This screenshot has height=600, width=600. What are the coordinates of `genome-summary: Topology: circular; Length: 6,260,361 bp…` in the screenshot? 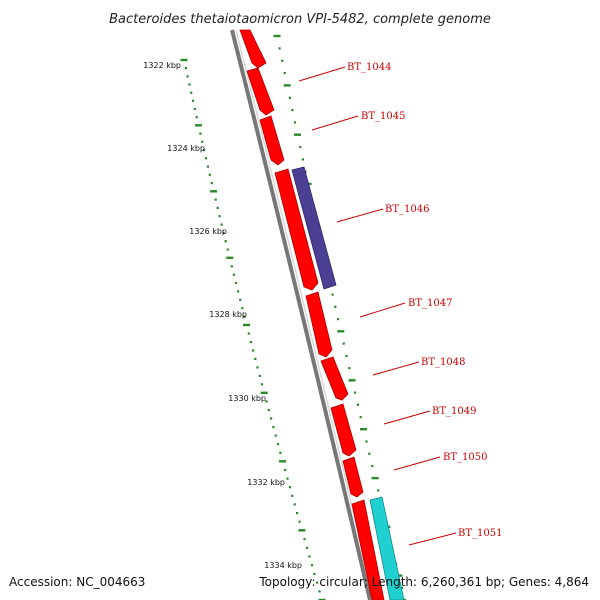 It's located at (423, 582).